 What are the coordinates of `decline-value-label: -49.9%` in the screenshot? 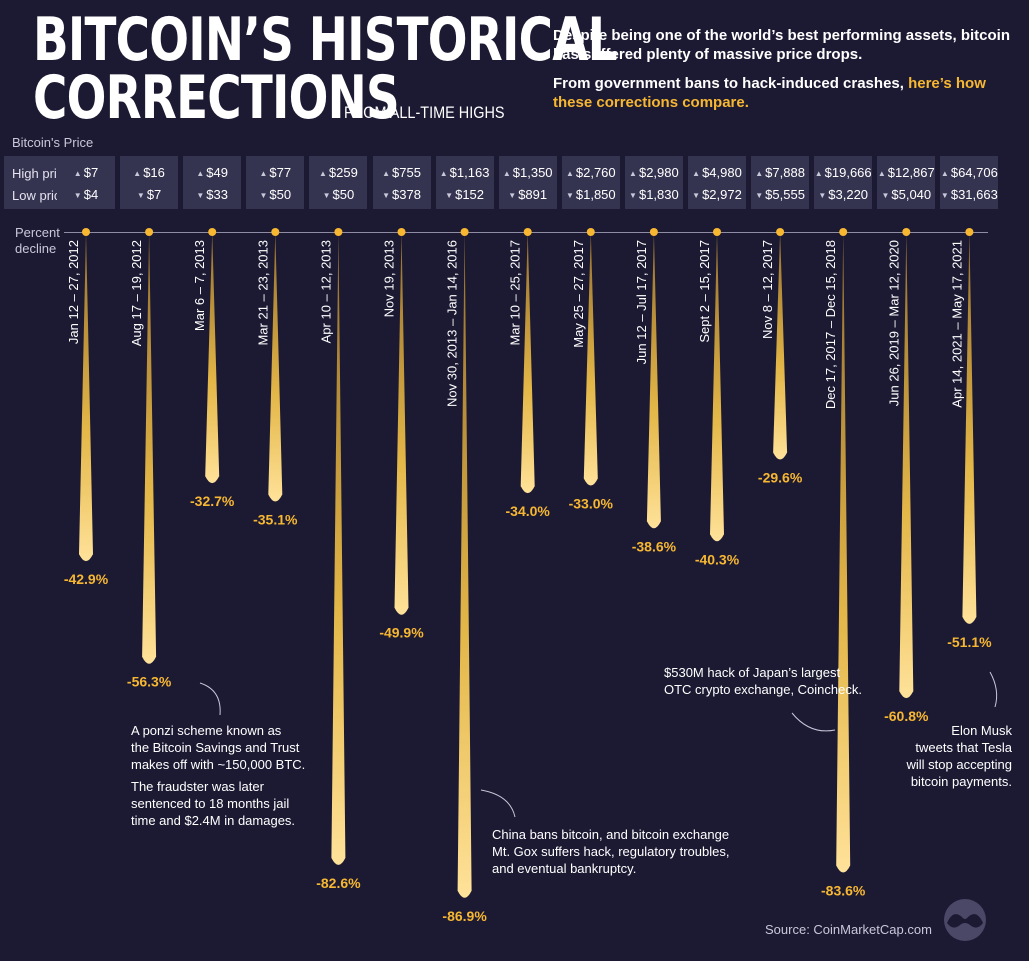 It's located at (401, 633).